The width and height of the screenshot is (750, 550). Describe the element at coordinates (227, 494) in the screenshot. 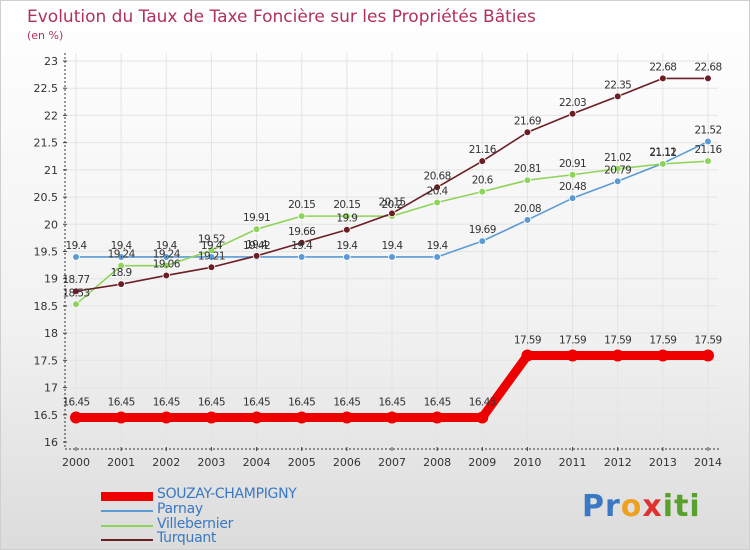

I see `legend-label: SOUZAY-CHAMPIGNY` at that location.